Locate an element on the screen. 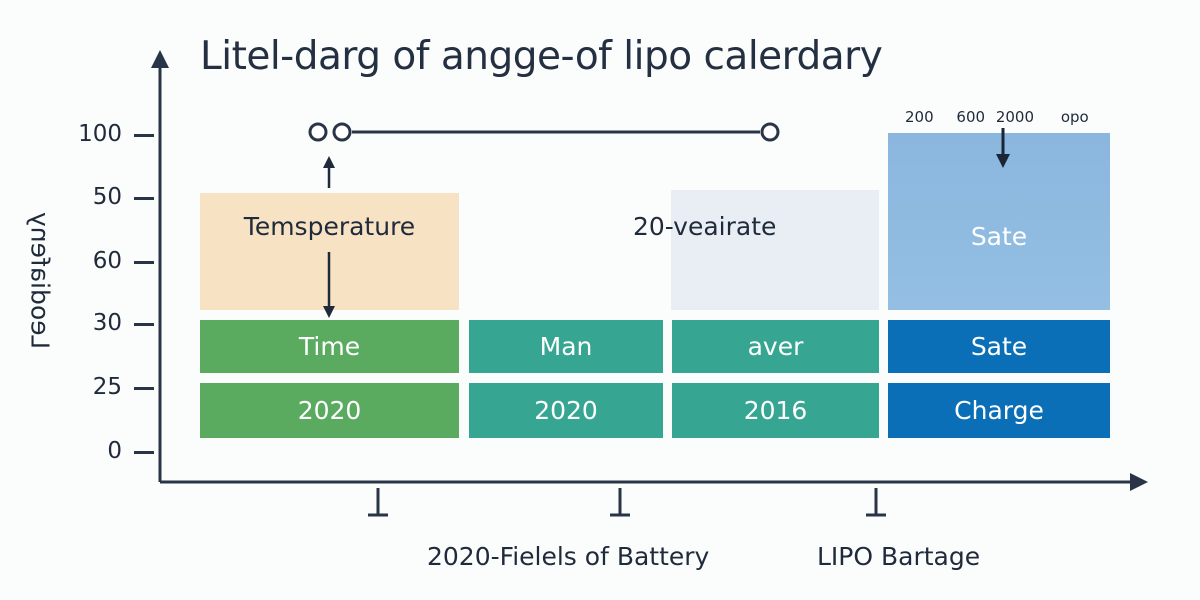  cell-2020-a: 2020 is located at coordinates (329, 410).